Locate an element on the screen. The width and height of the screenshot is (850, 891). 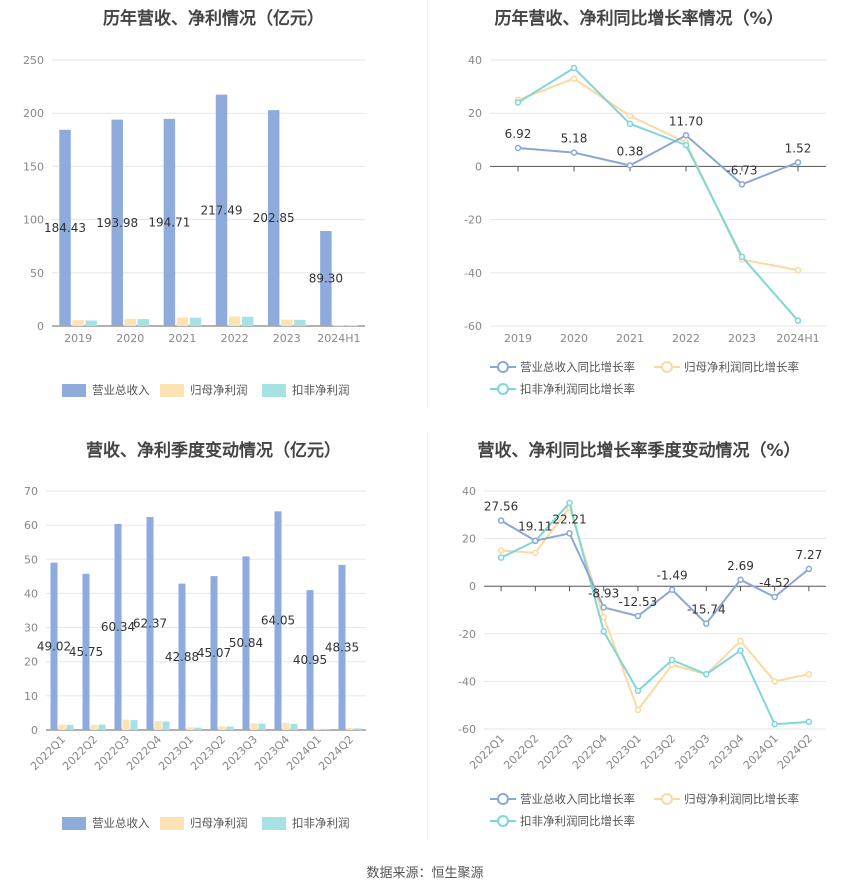
chart-title: 历年营收、净利同比增长率情况（%） is located at coordinates (639, 19).